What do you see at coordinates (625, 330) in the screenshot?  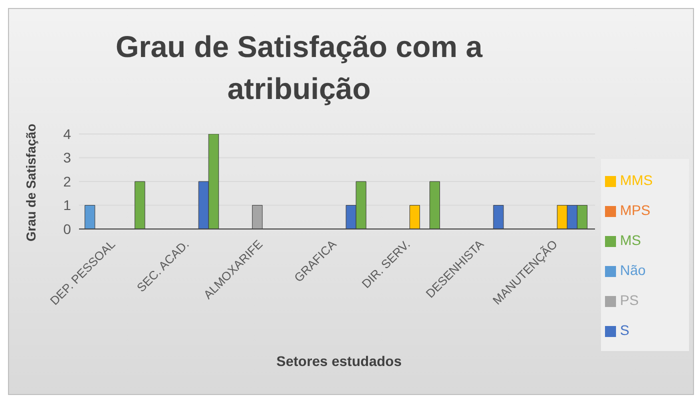 I see `legend-label: S` at bounding box center [625, 330].